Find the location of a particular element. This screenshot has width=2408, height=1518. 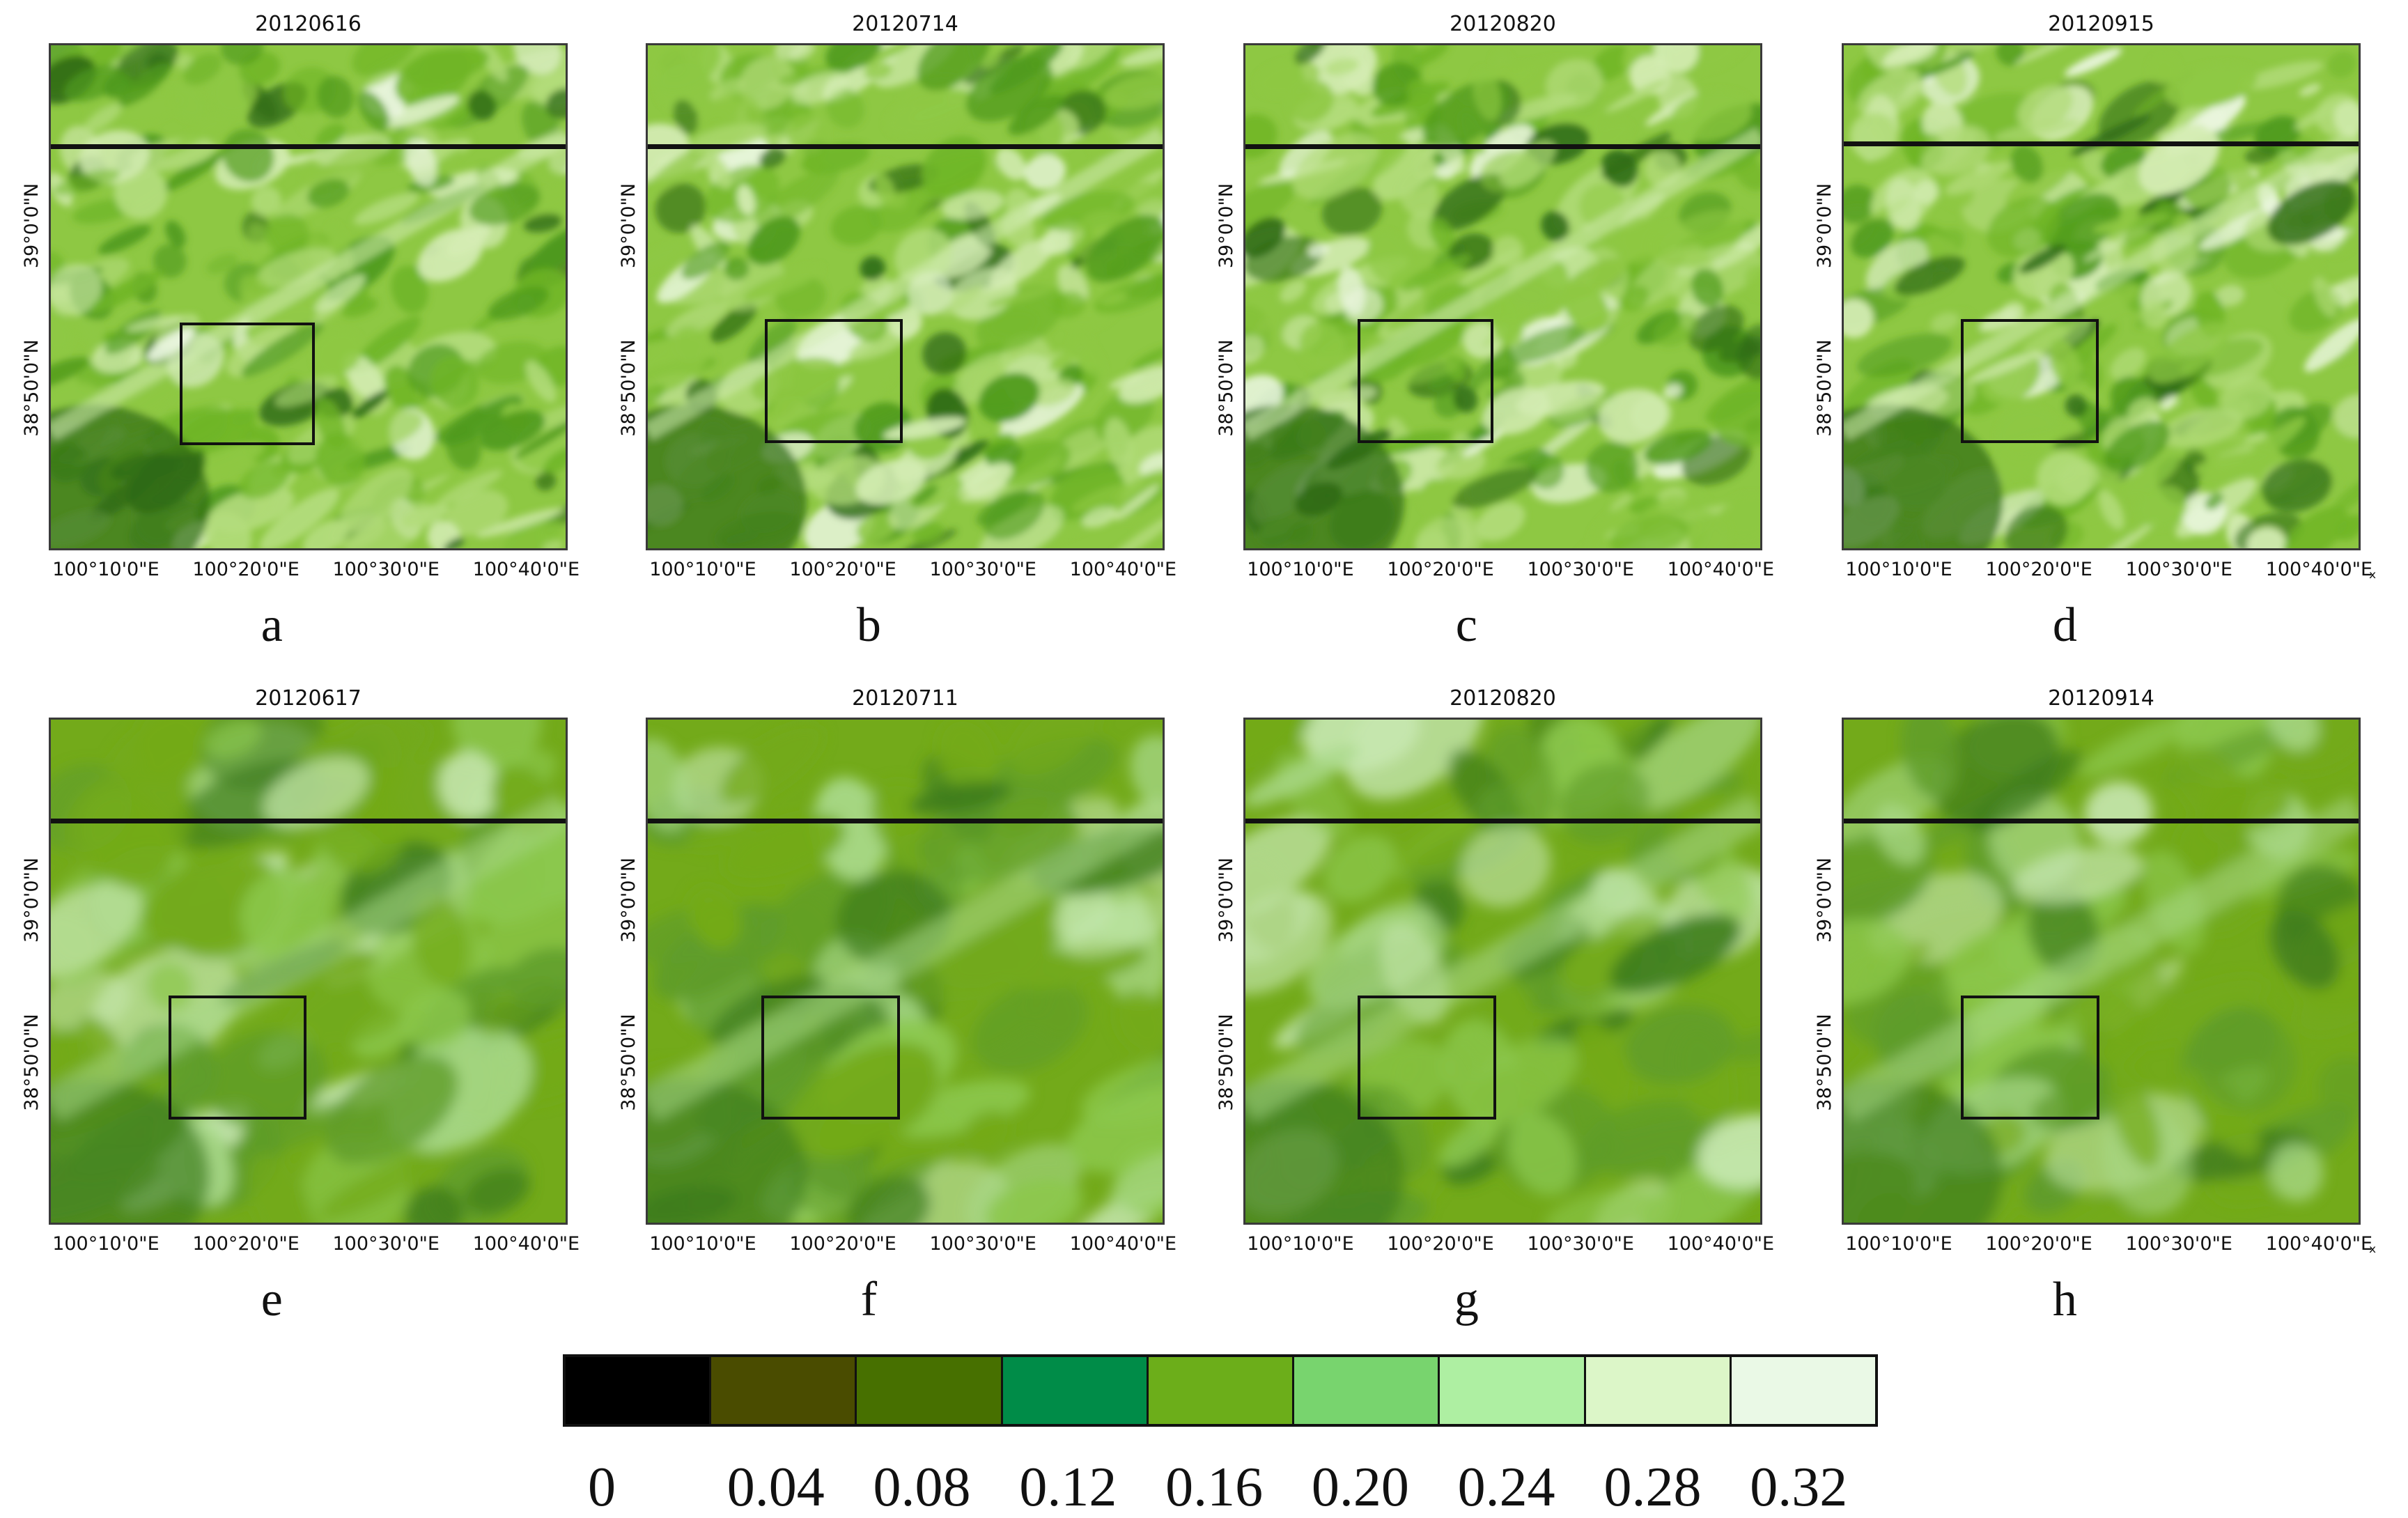

map-raster-h is located at coordinates (2101, 971).